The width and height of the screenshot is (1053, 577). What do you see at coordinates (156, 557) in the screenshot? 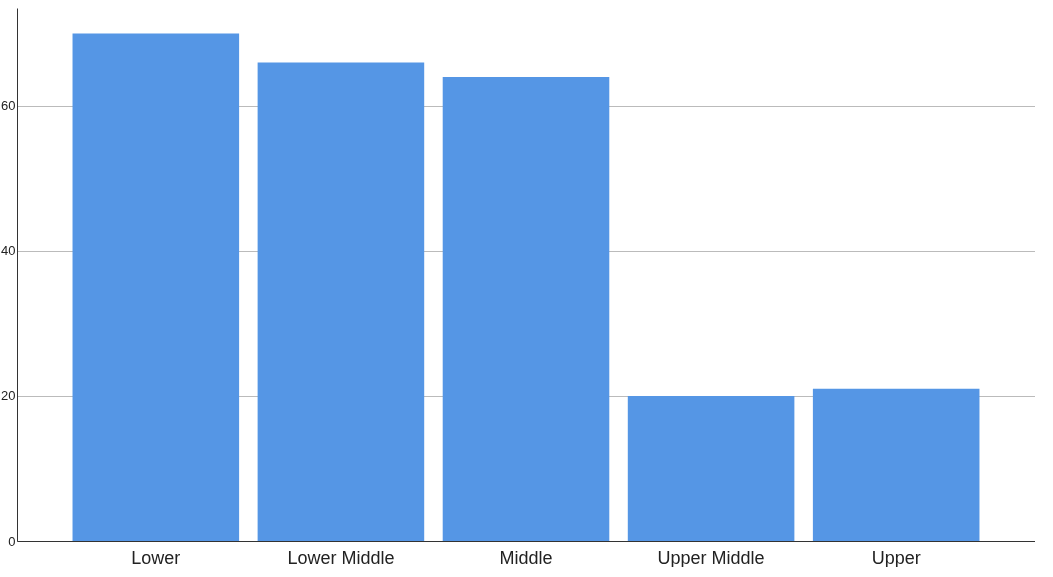
I see `x-tick-label: Lower` at bounding box center [156, 557].